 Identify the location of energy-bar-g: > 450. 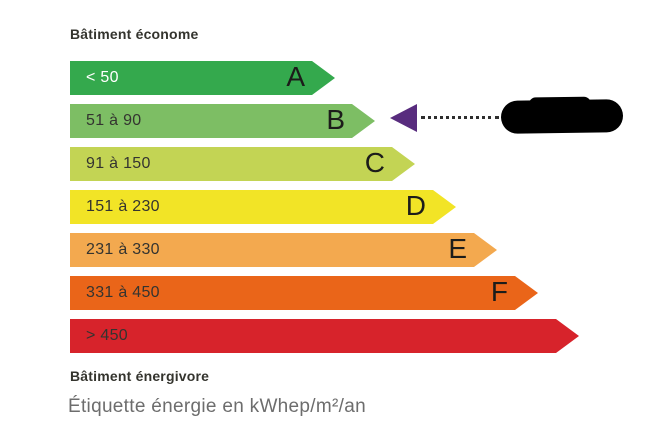
(324, 336).